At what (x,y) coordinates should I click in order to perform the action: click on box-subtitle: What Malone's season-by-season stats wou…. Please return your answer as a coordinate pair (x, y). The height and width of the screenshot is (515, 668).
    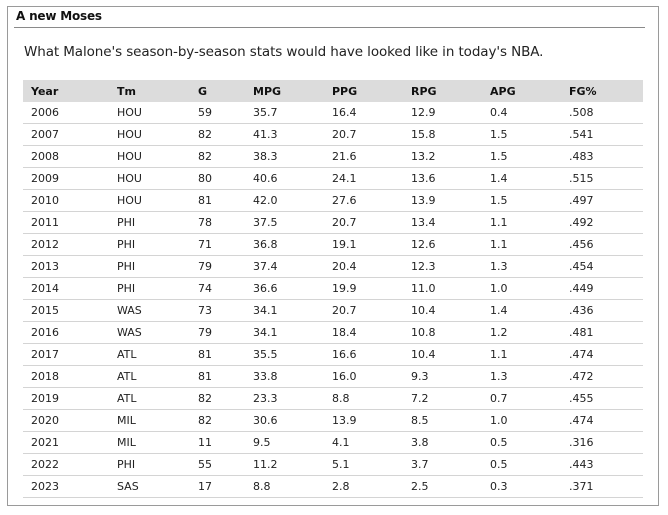
    Looking at the image, I should click on (284, 52).